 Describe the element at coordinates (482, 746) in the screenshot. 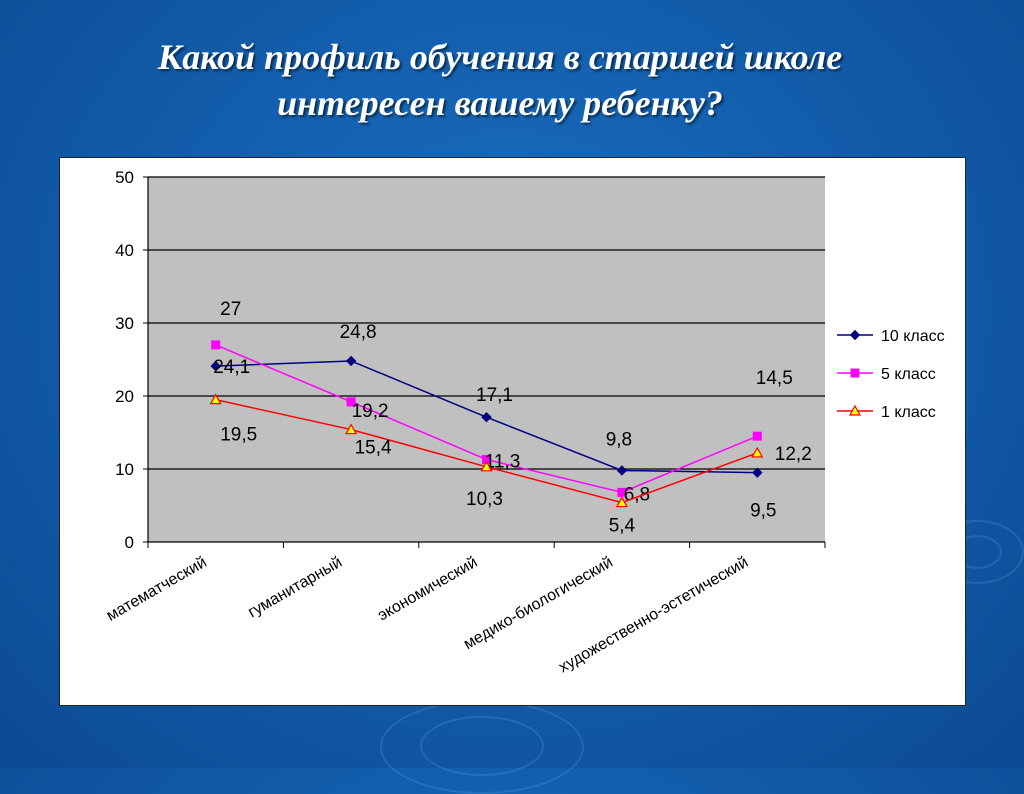

I see `decor-ripple` at that location.